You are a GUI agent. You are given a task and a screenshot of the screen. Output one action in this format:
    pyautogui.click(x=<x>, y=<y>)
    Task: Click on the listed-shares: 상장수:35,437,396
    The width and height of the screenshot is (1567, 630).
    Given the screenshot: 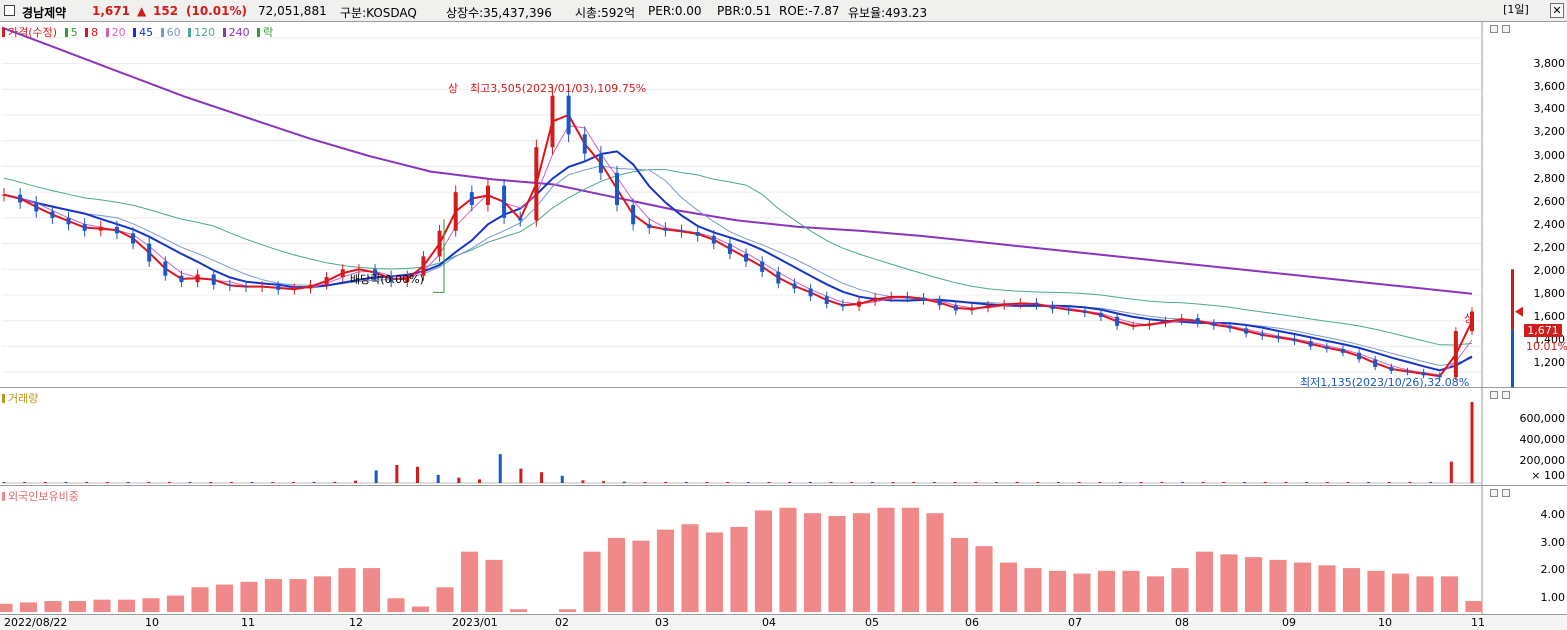 What is the action you would take?
    pyautogui.click(x=499, y=13)
    